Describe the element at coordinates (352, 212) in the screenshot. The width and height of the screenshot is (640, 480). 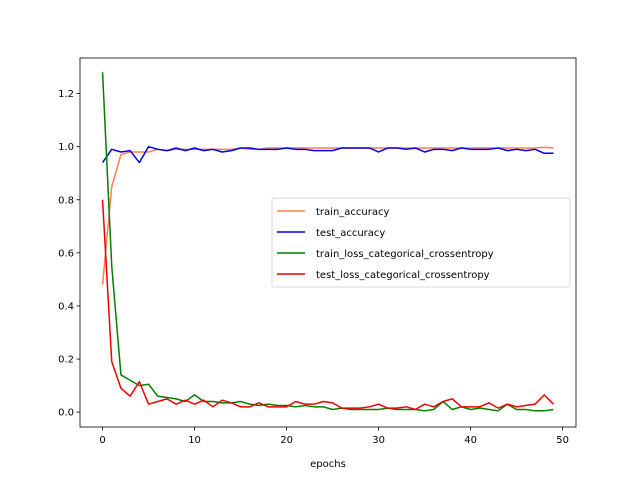
I see `legend-label-train-accuracy: train_accuracy` at that location.